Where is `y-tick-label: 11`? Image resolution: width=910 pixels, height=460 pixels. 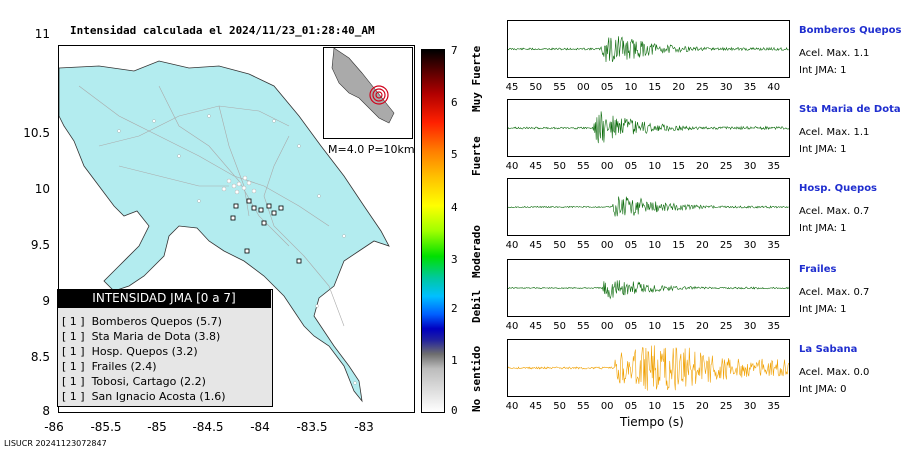 y-tick-label: 11 is located at coordinates (42, 34).